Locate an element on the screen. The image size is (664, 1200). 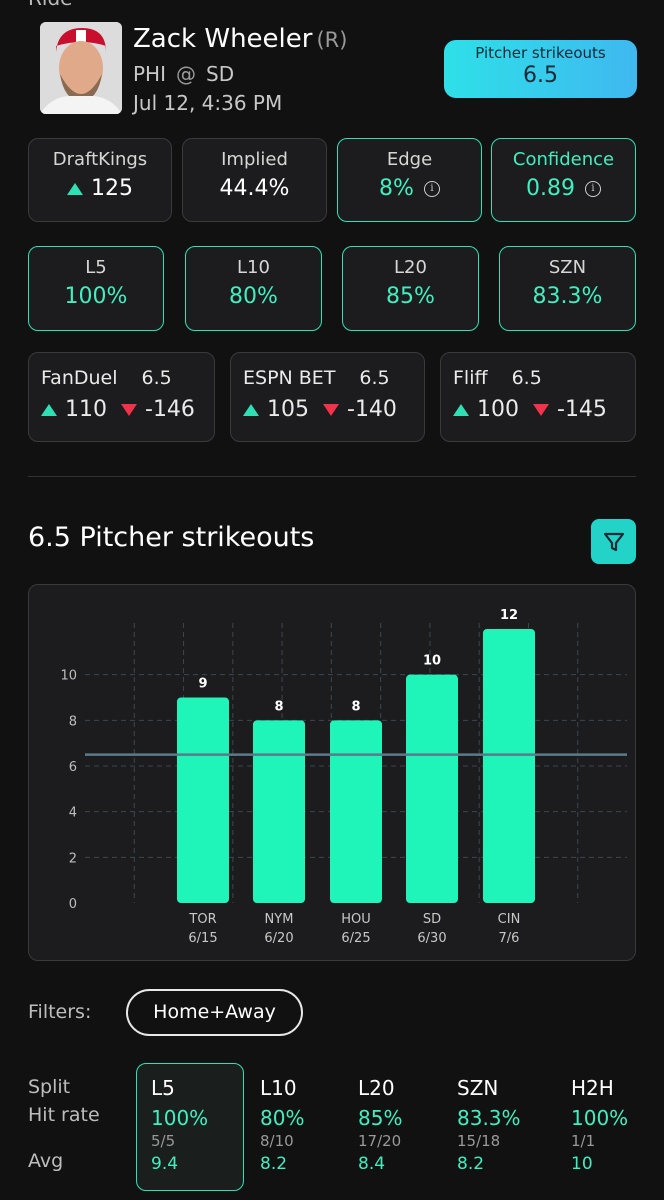
under-odds: -140 is located at coordinates (372, 409).